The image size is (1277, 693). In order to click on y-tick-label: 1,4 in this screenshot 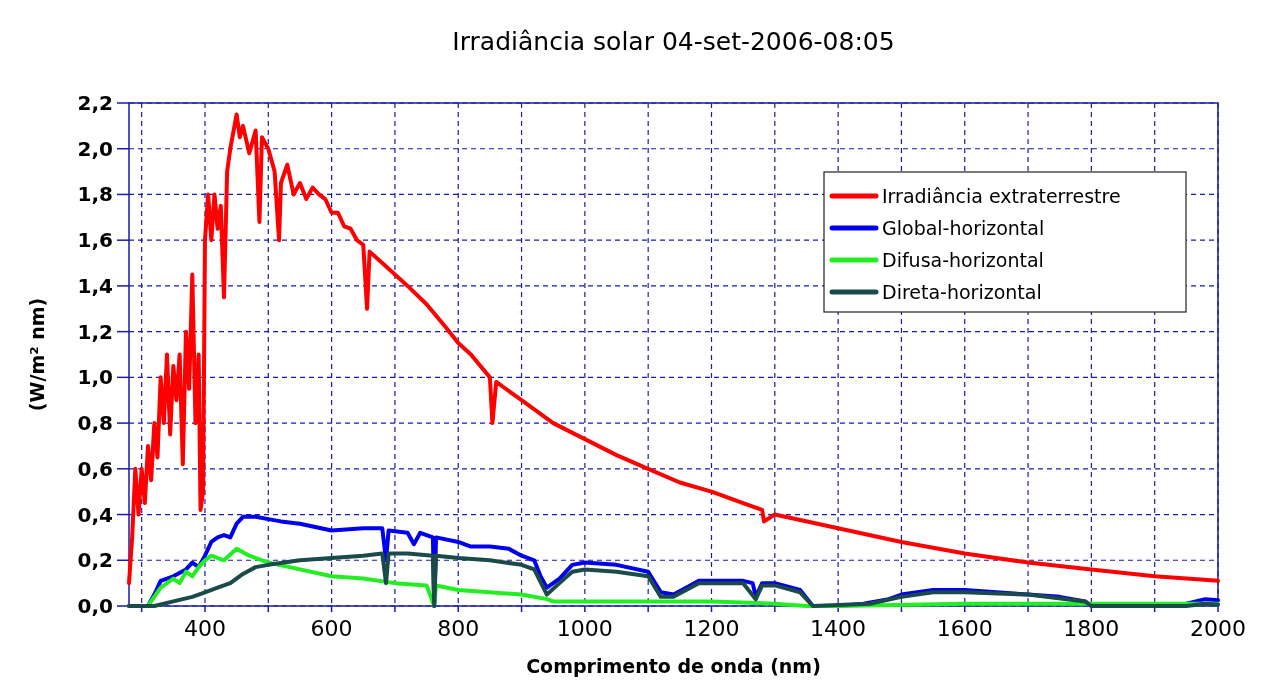, I will do `click(95, 285)`.